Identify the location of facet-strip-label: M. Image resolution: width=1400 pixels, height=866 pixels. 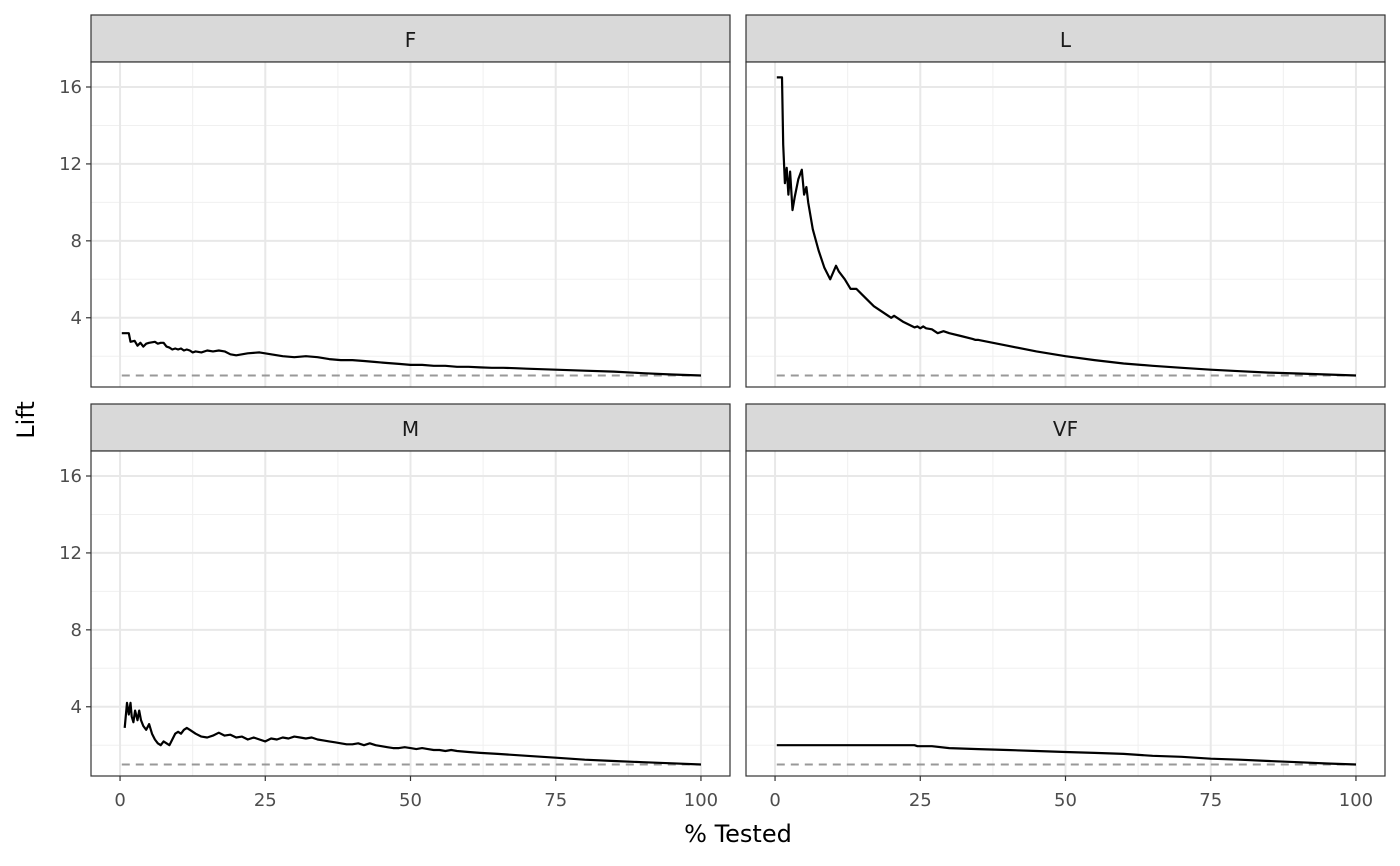
(410, 429).